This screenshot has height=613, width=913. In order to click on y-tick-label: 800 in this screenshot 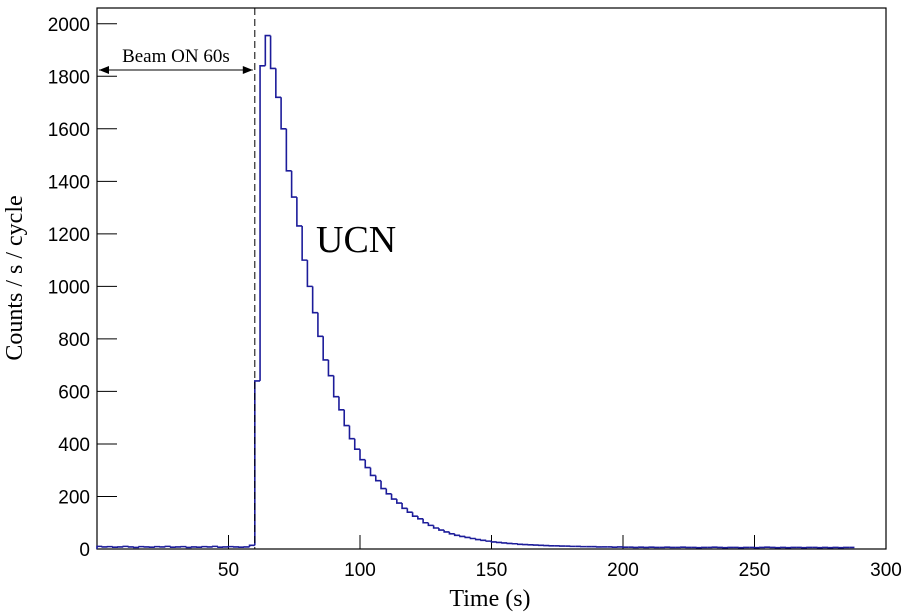, I will do `click(74, 340)`.